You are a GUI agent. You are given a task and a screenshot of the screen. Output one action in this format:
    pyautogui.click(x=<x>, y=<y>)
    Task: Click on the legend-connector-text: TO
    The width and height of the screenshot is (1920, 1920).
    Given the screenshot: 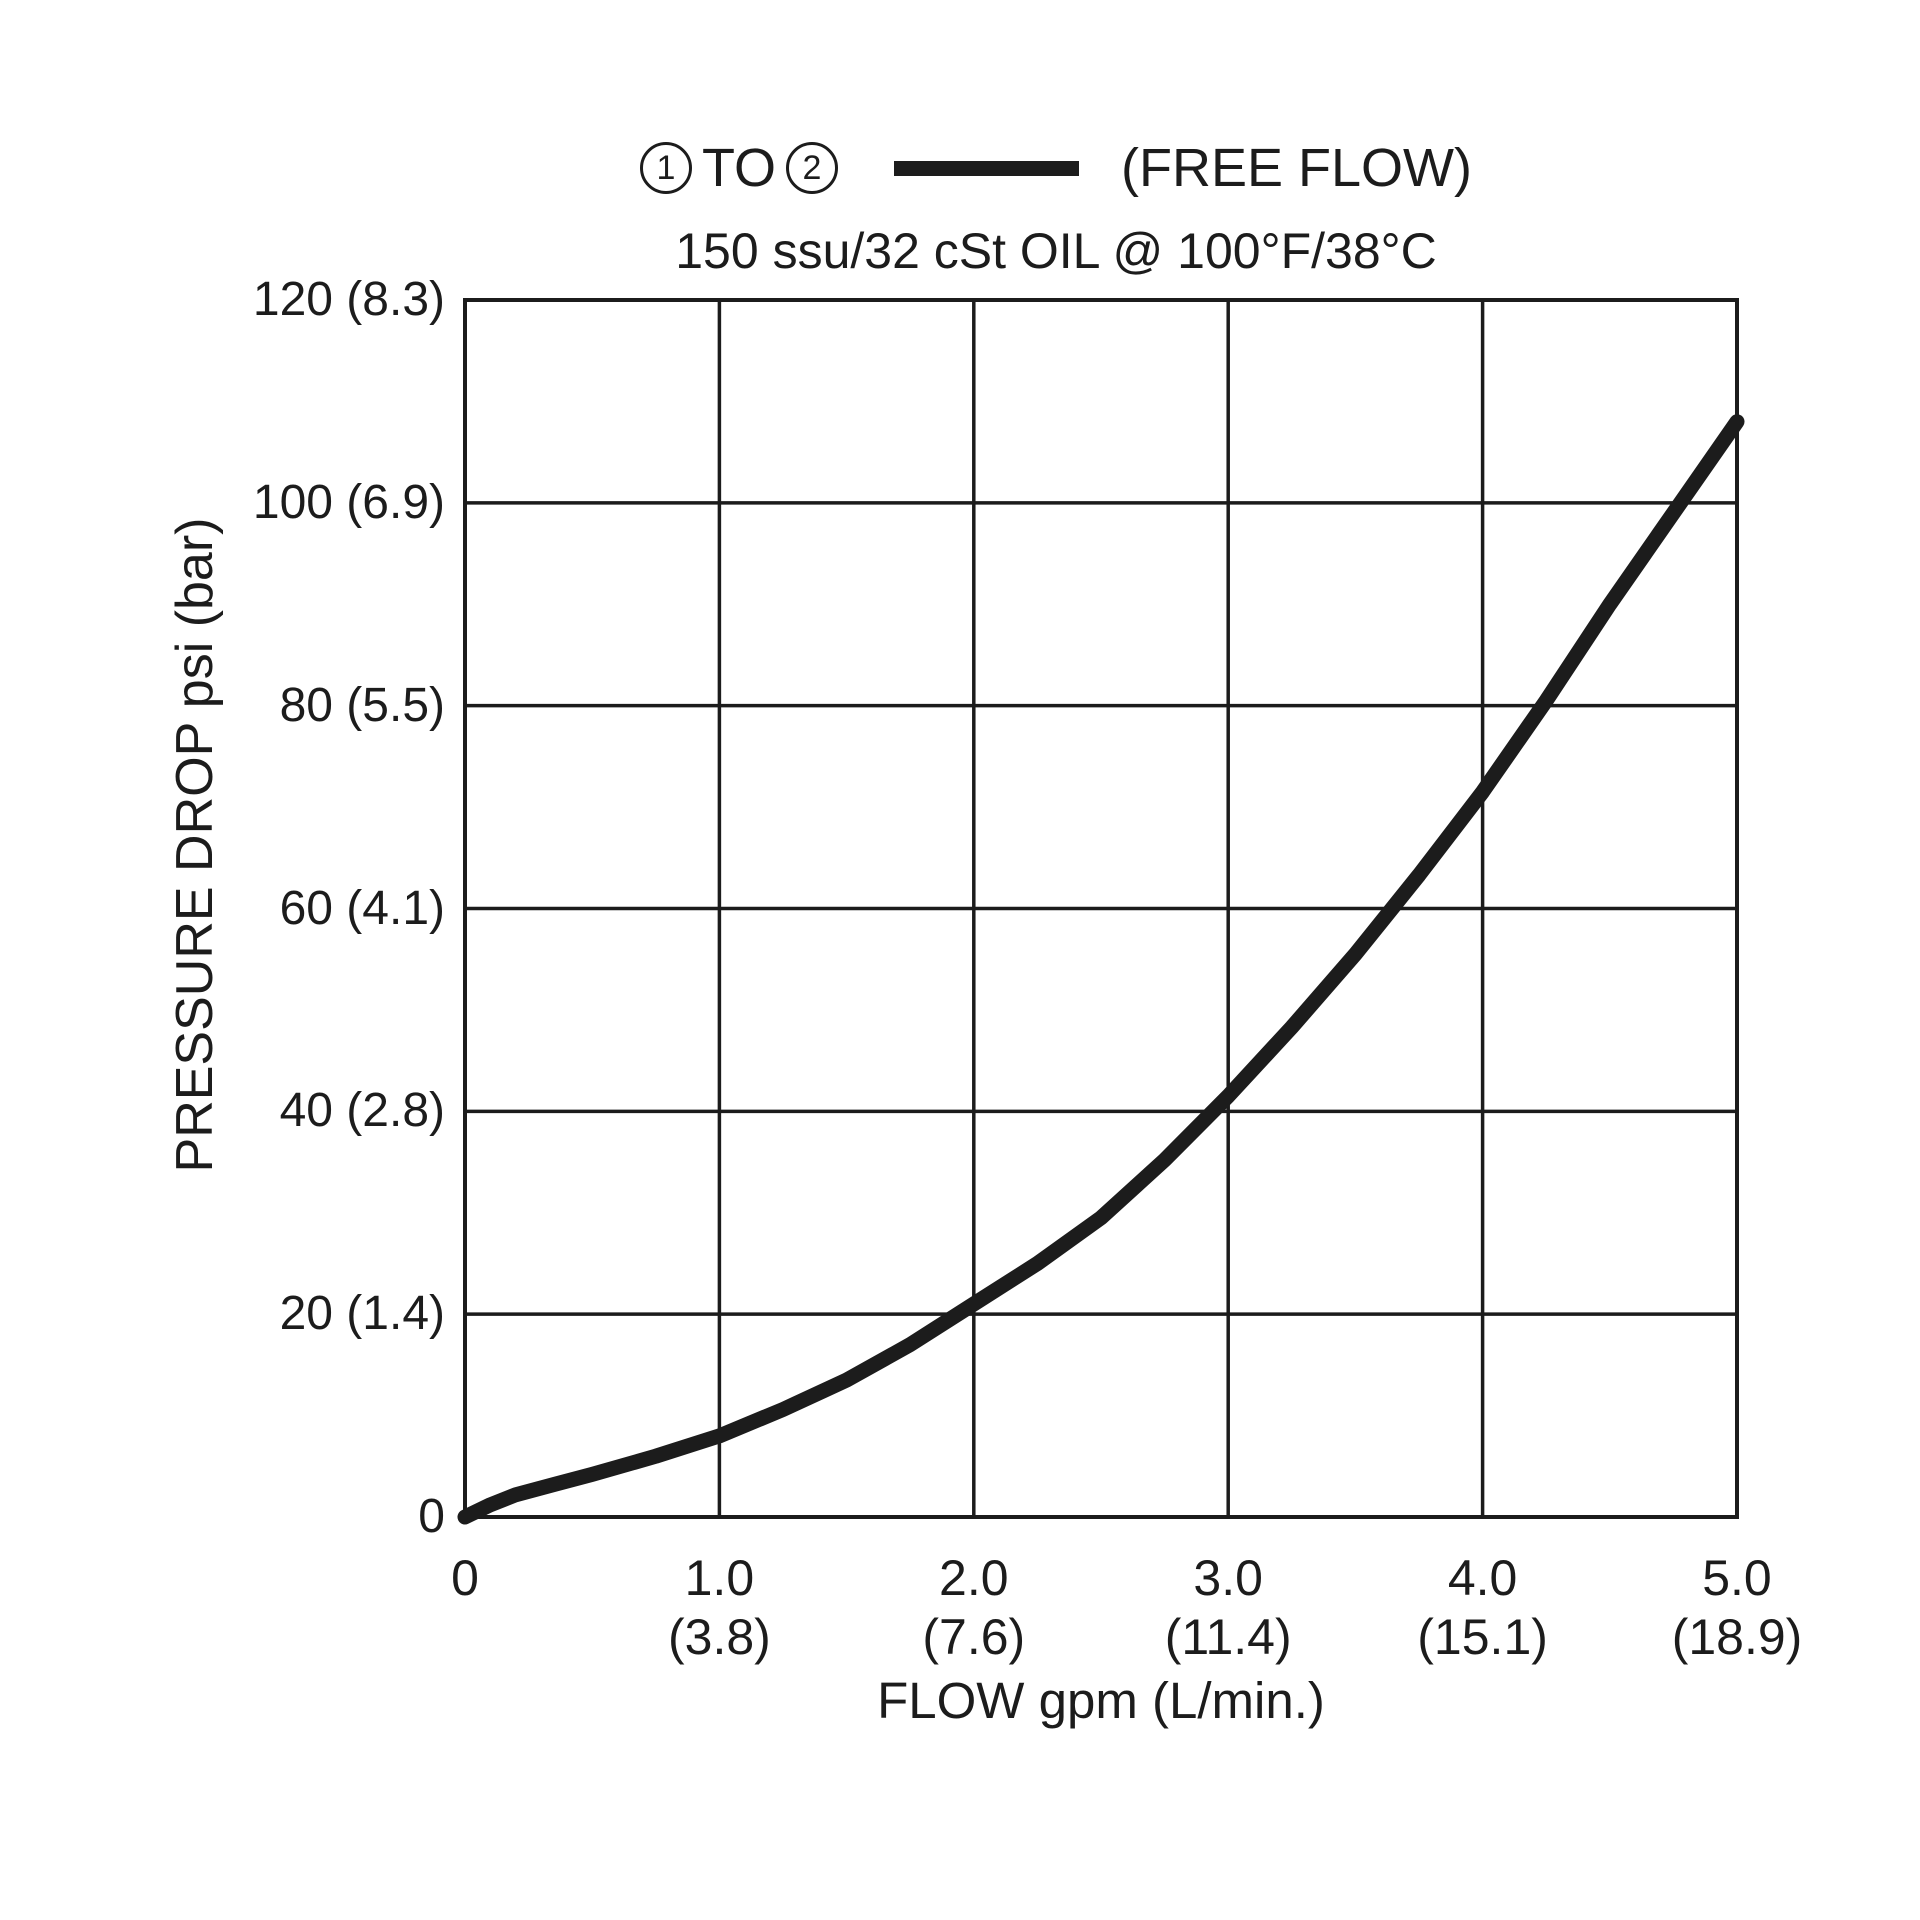 What is the action you would take?
    pyautogui.click(x=739, y=168)
    